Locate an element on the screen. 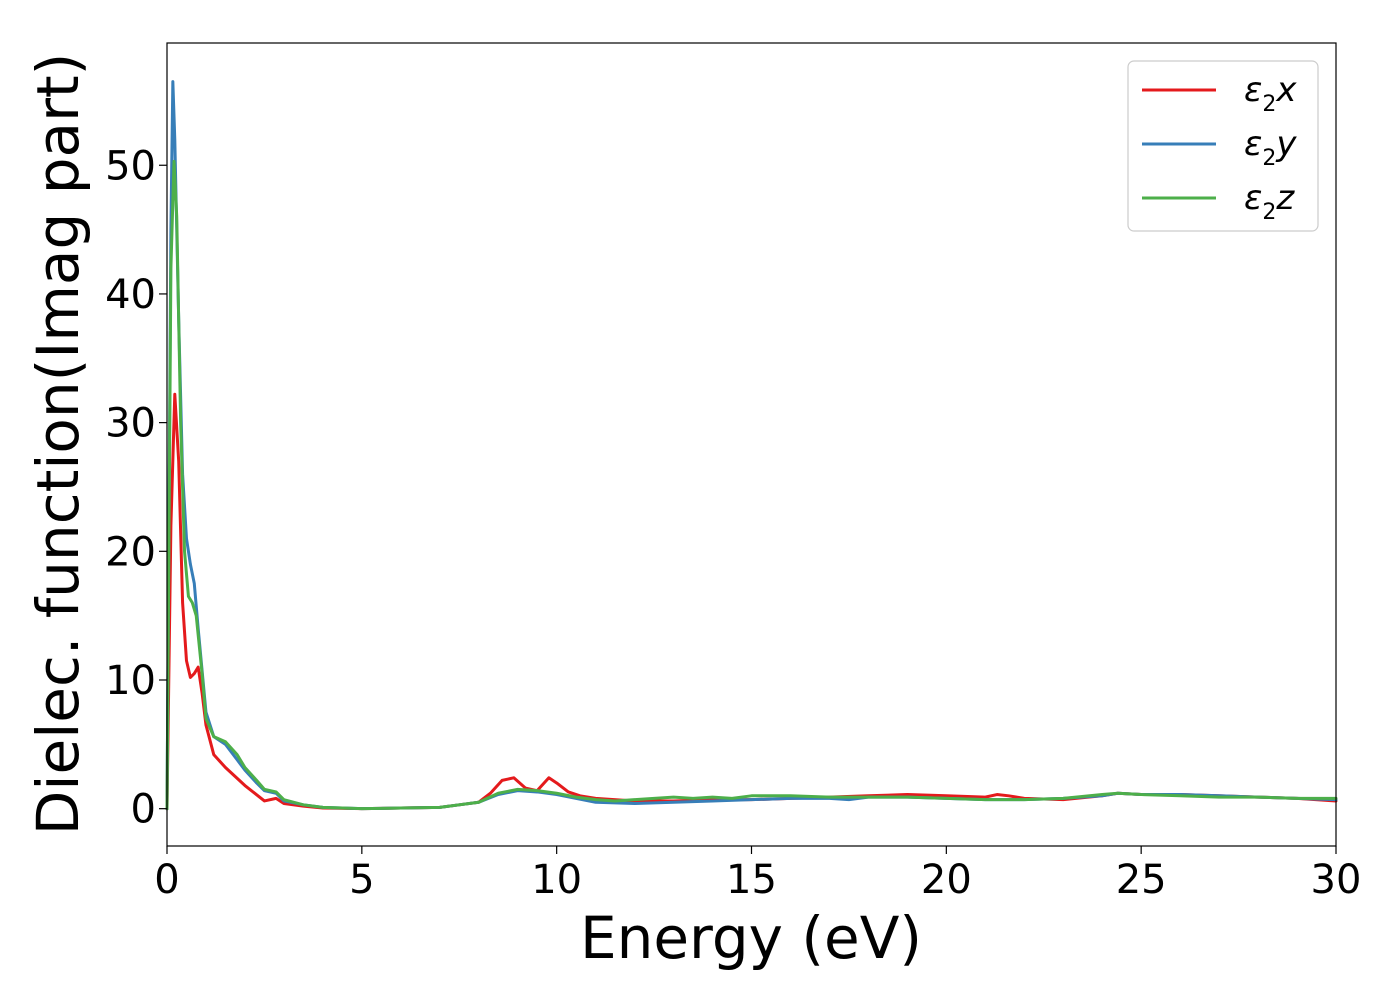 The image size is (1400, 1000). legend-label-3: ε2z is located at coordinates (1269, 201).